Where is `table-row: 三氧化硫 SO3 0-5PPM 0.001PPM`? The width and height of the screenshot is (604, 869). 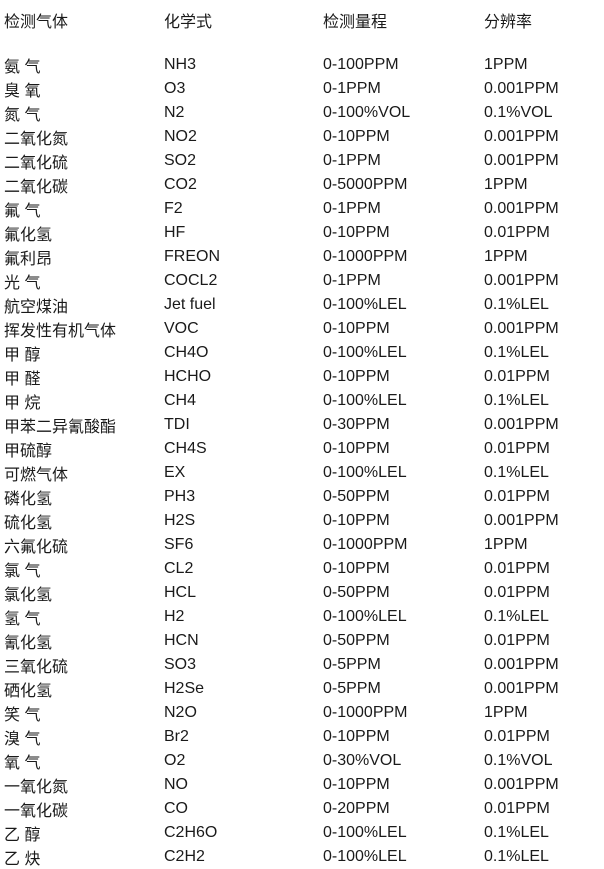
table-row: 三氧化硫 SO3 0-5PPM 0.001PPM is located at coordinates (303, 665).